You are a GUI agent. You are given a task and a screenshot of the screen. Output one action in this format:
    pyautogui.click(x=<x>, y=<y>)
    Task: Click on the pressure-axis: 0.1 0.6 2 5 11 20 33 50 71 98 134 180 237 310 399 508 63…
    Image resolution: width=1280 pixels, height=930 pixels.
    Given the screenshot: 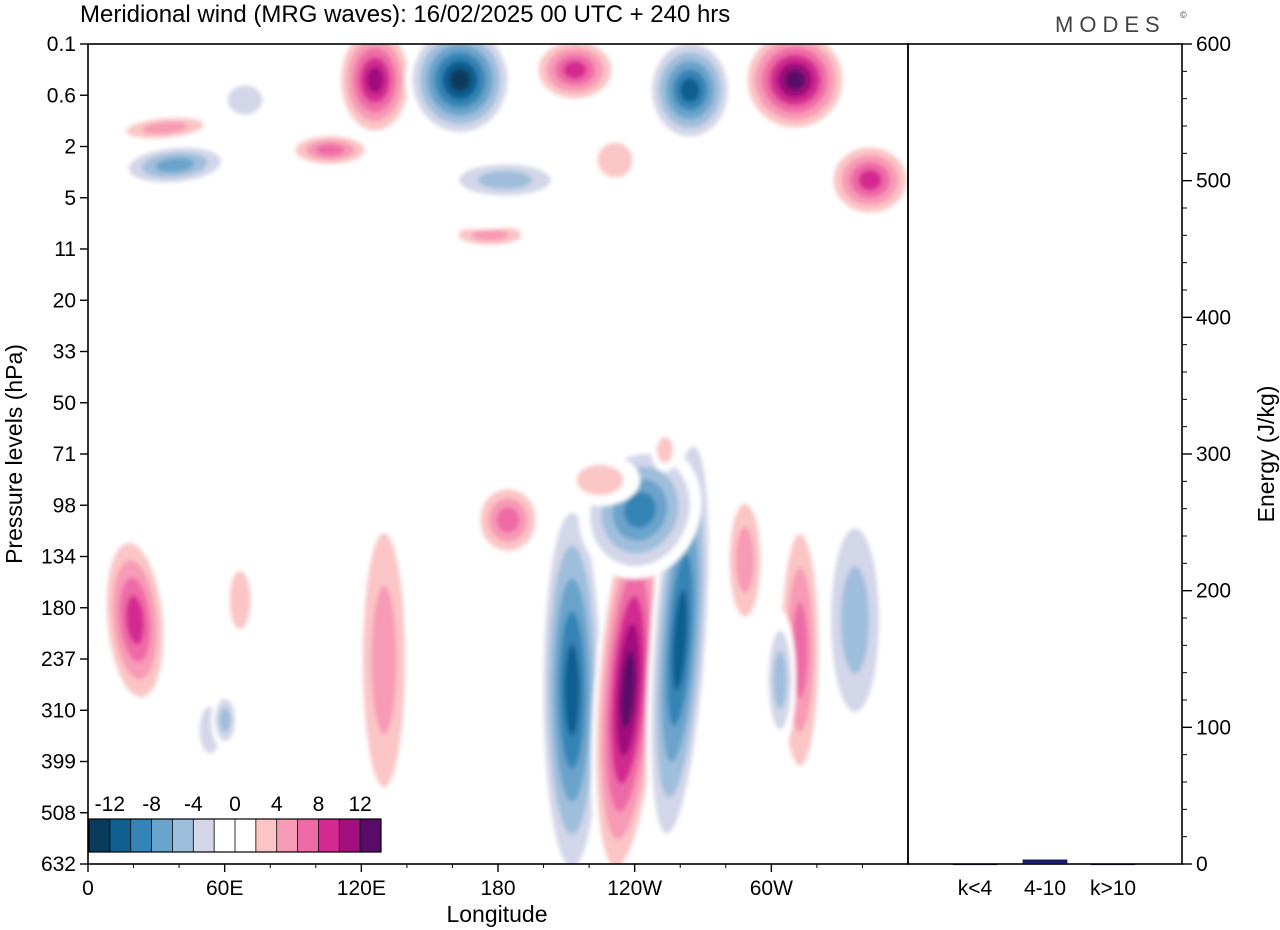 What is the action you would take?
    pyautogui.click(x=64, y=454)
    